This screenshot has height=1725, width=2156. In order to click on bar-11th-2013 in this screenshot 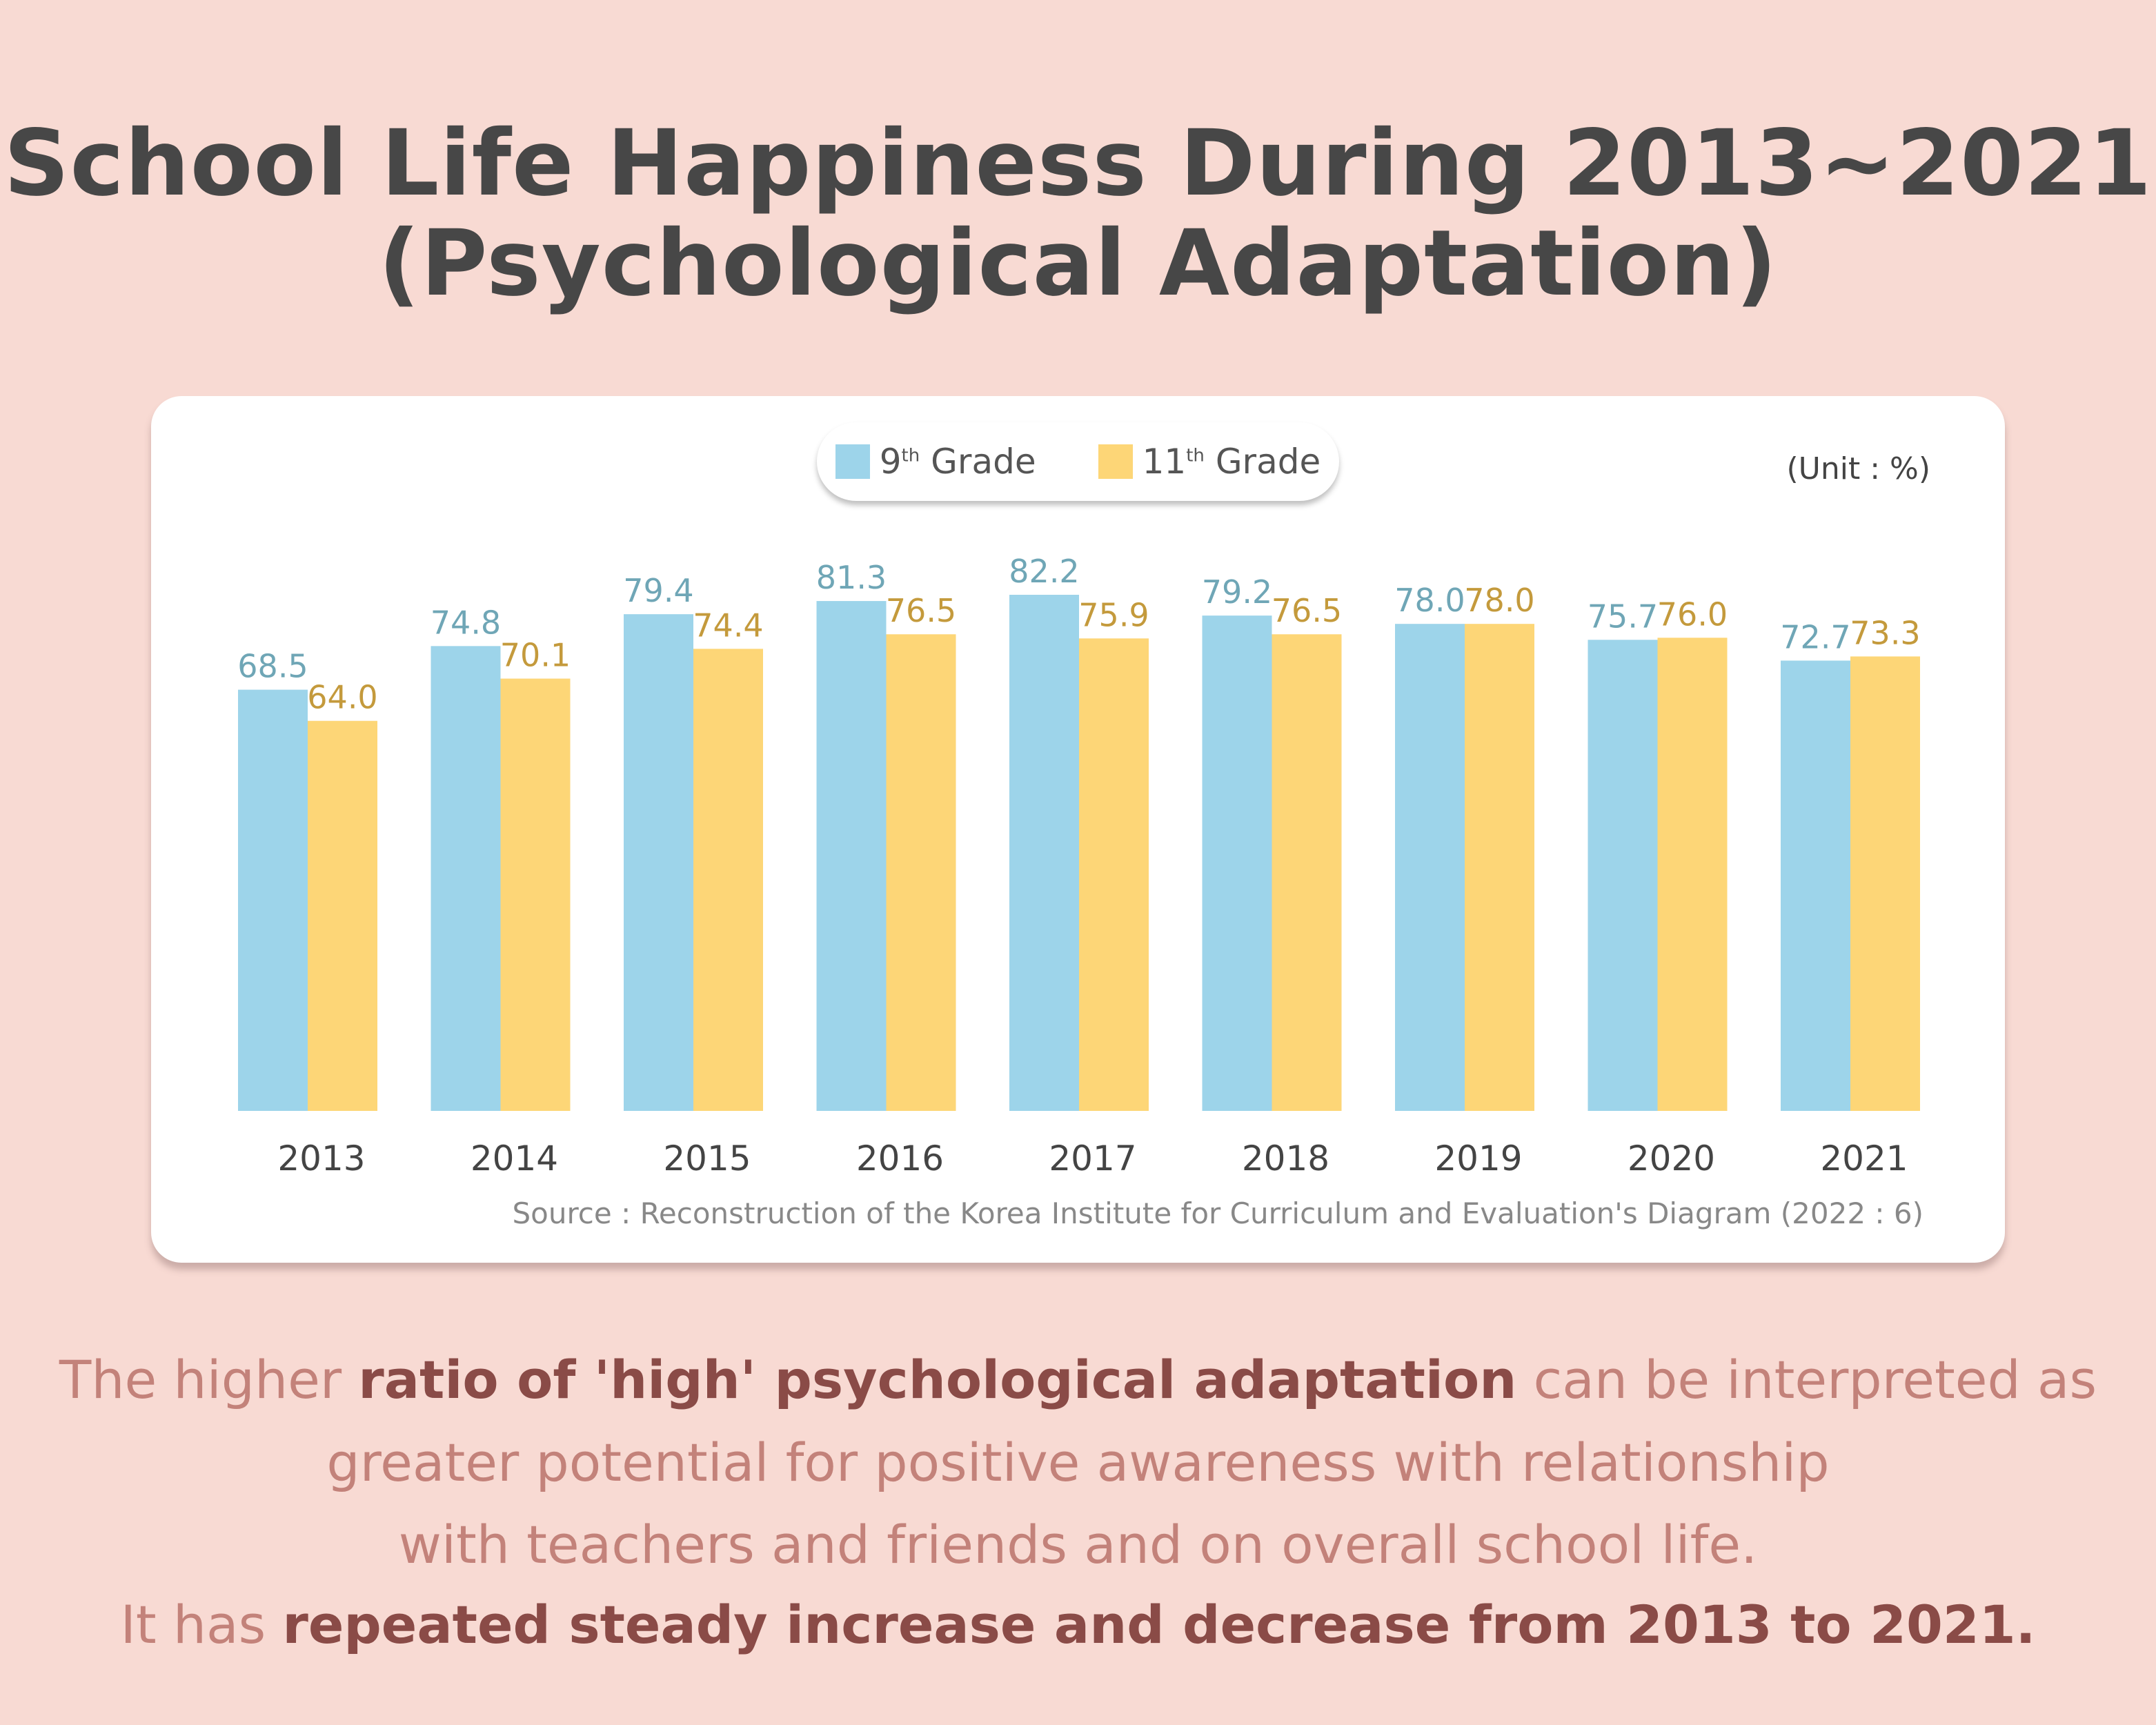, I will do `click(342, 915)`.